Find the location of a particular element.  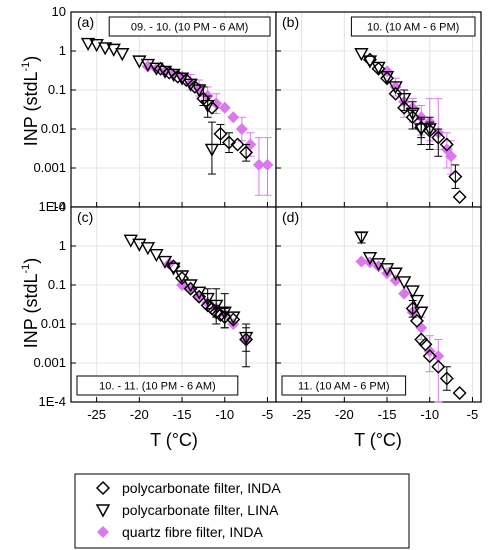

plot-frame is located at coordinates (378, 304).